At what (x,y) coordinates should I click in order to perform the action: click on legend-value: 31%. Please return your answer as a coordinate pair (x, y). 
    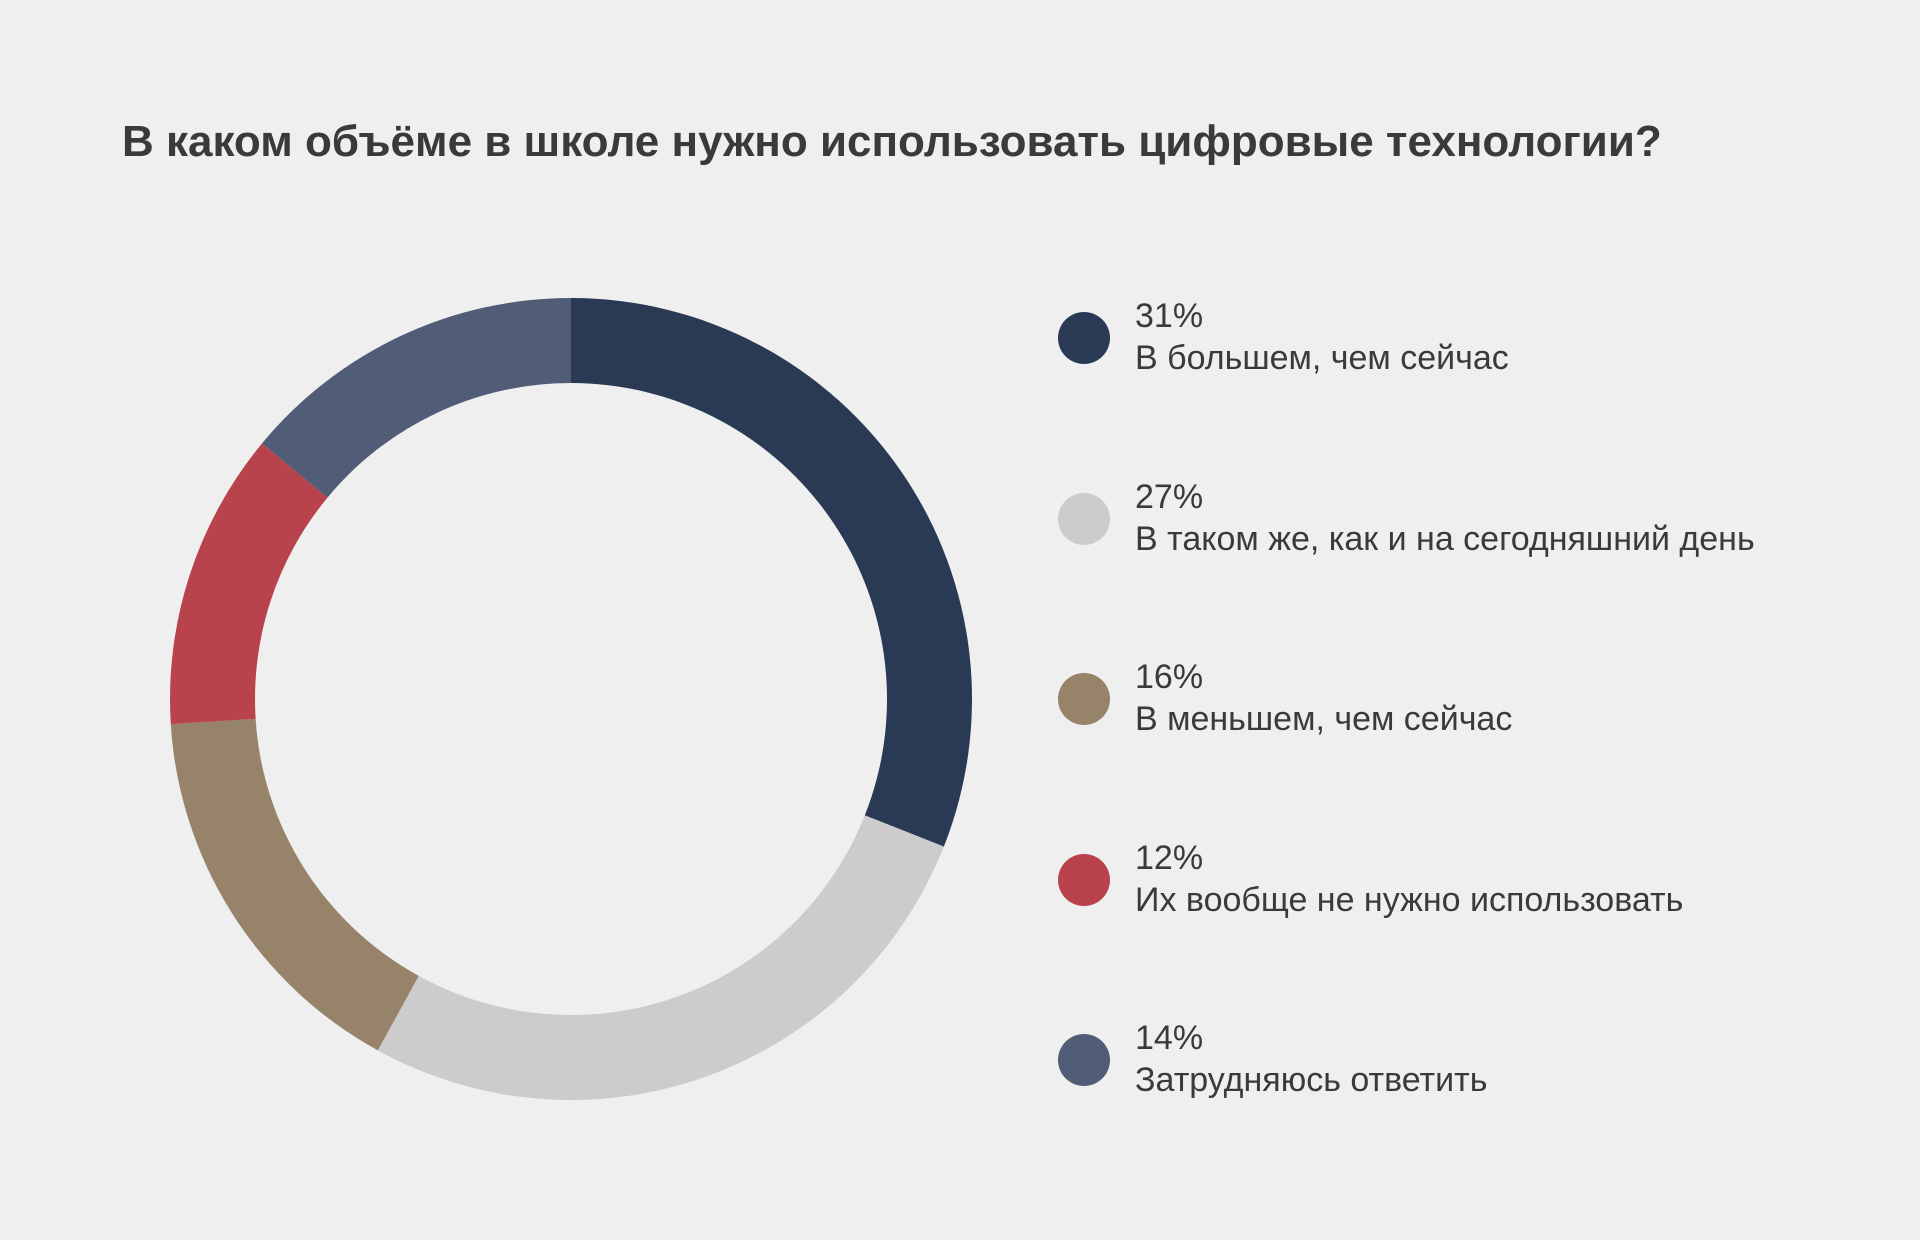
    Looking at the image, I should click on (1169, 316).